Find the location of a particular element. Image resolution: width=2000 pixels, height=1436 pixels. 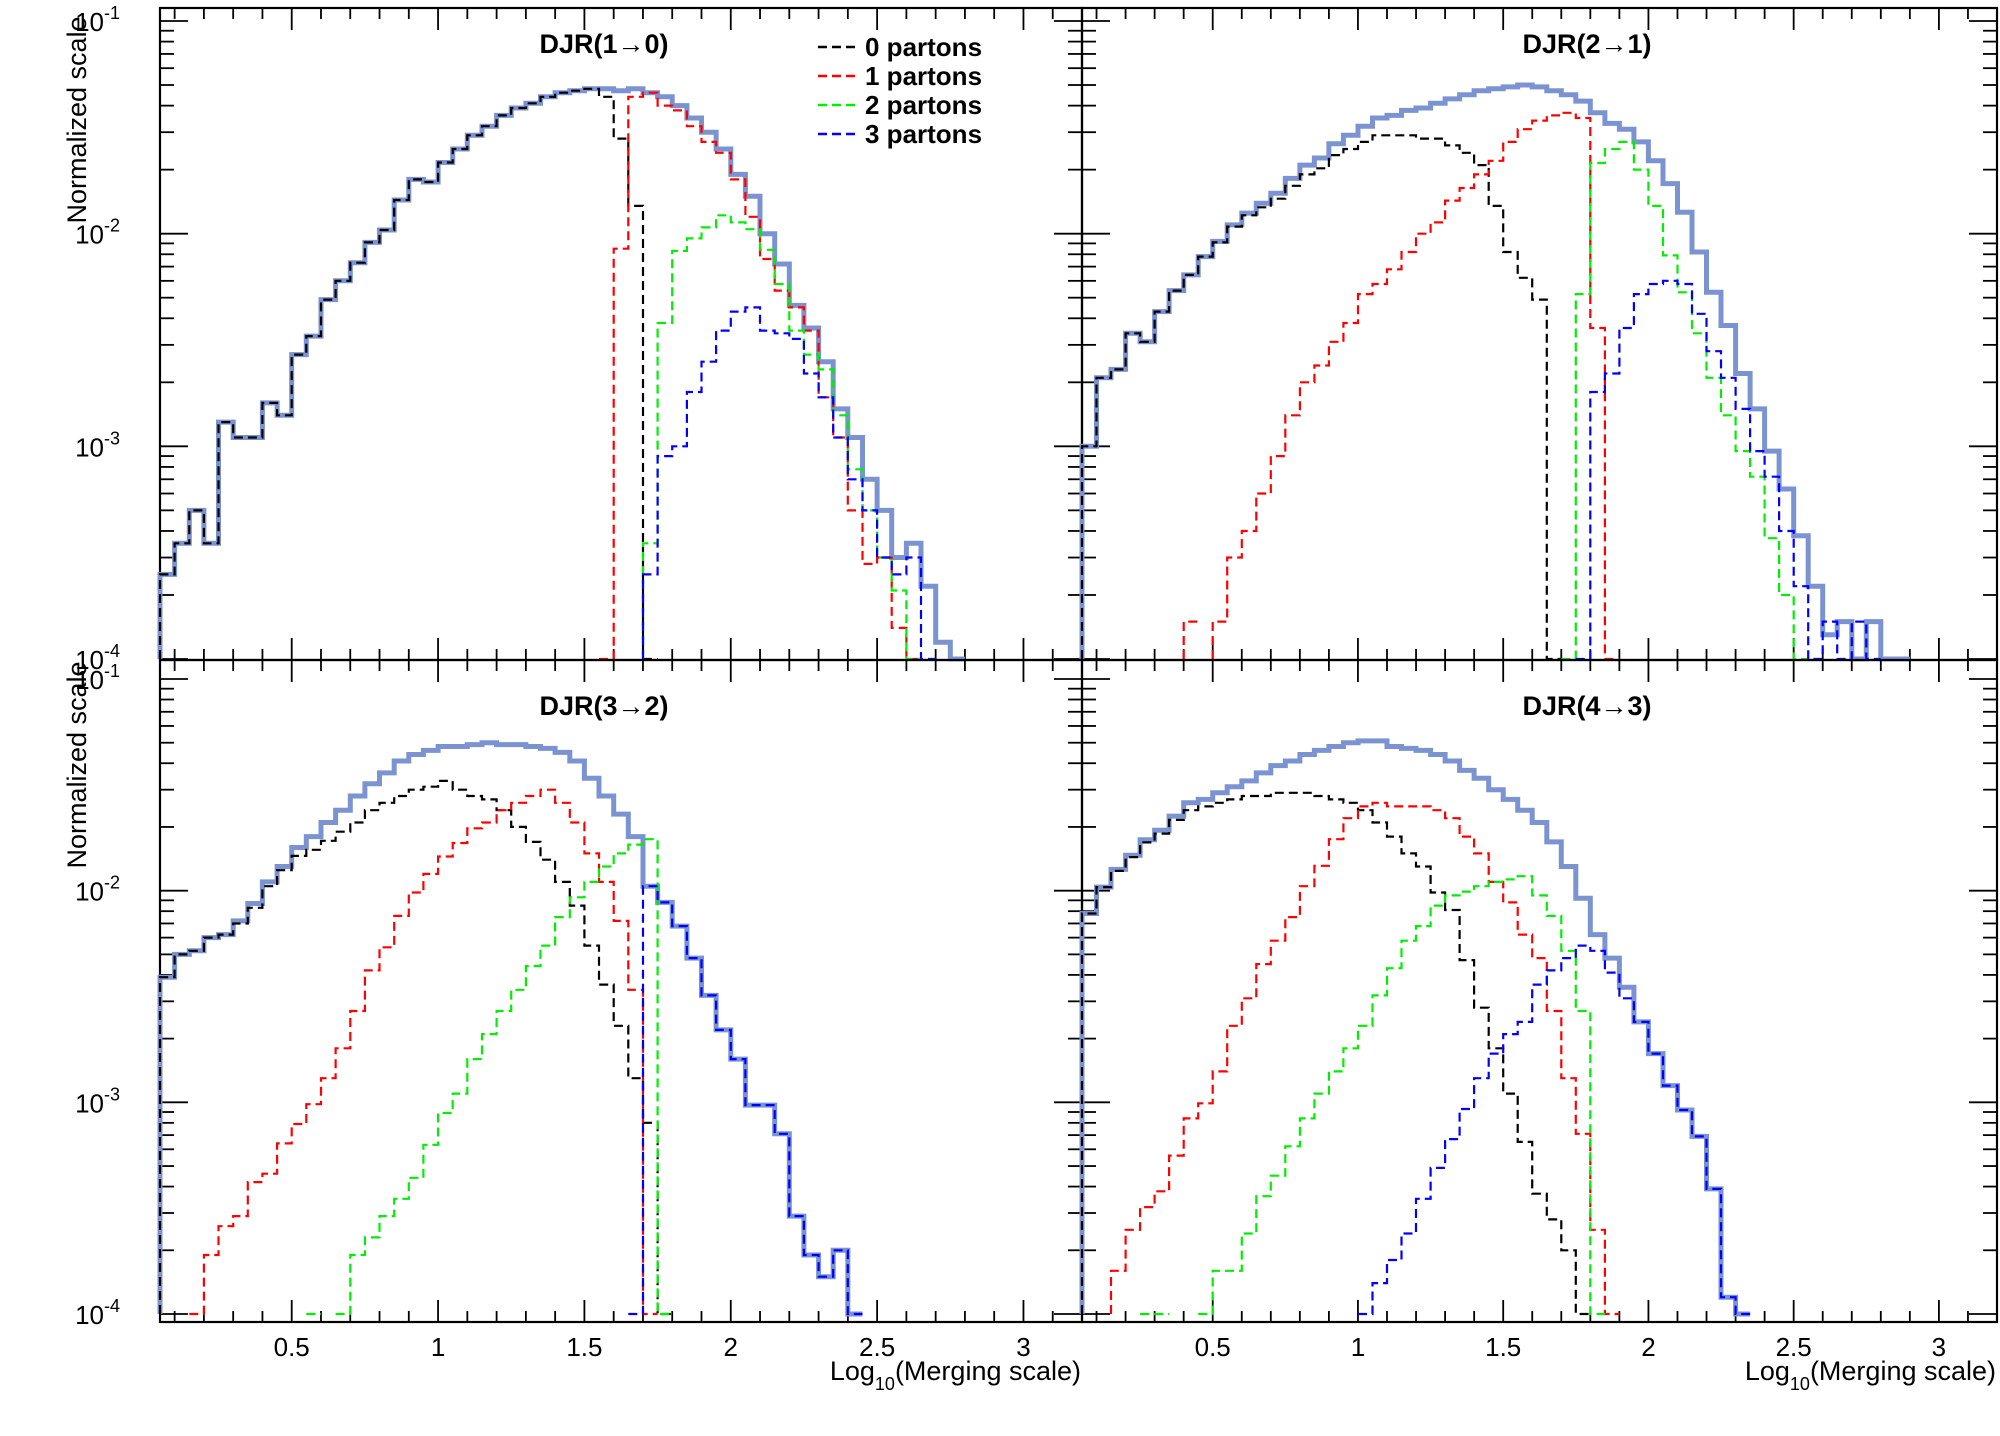

series-total is located at coordinates (510, 1028).